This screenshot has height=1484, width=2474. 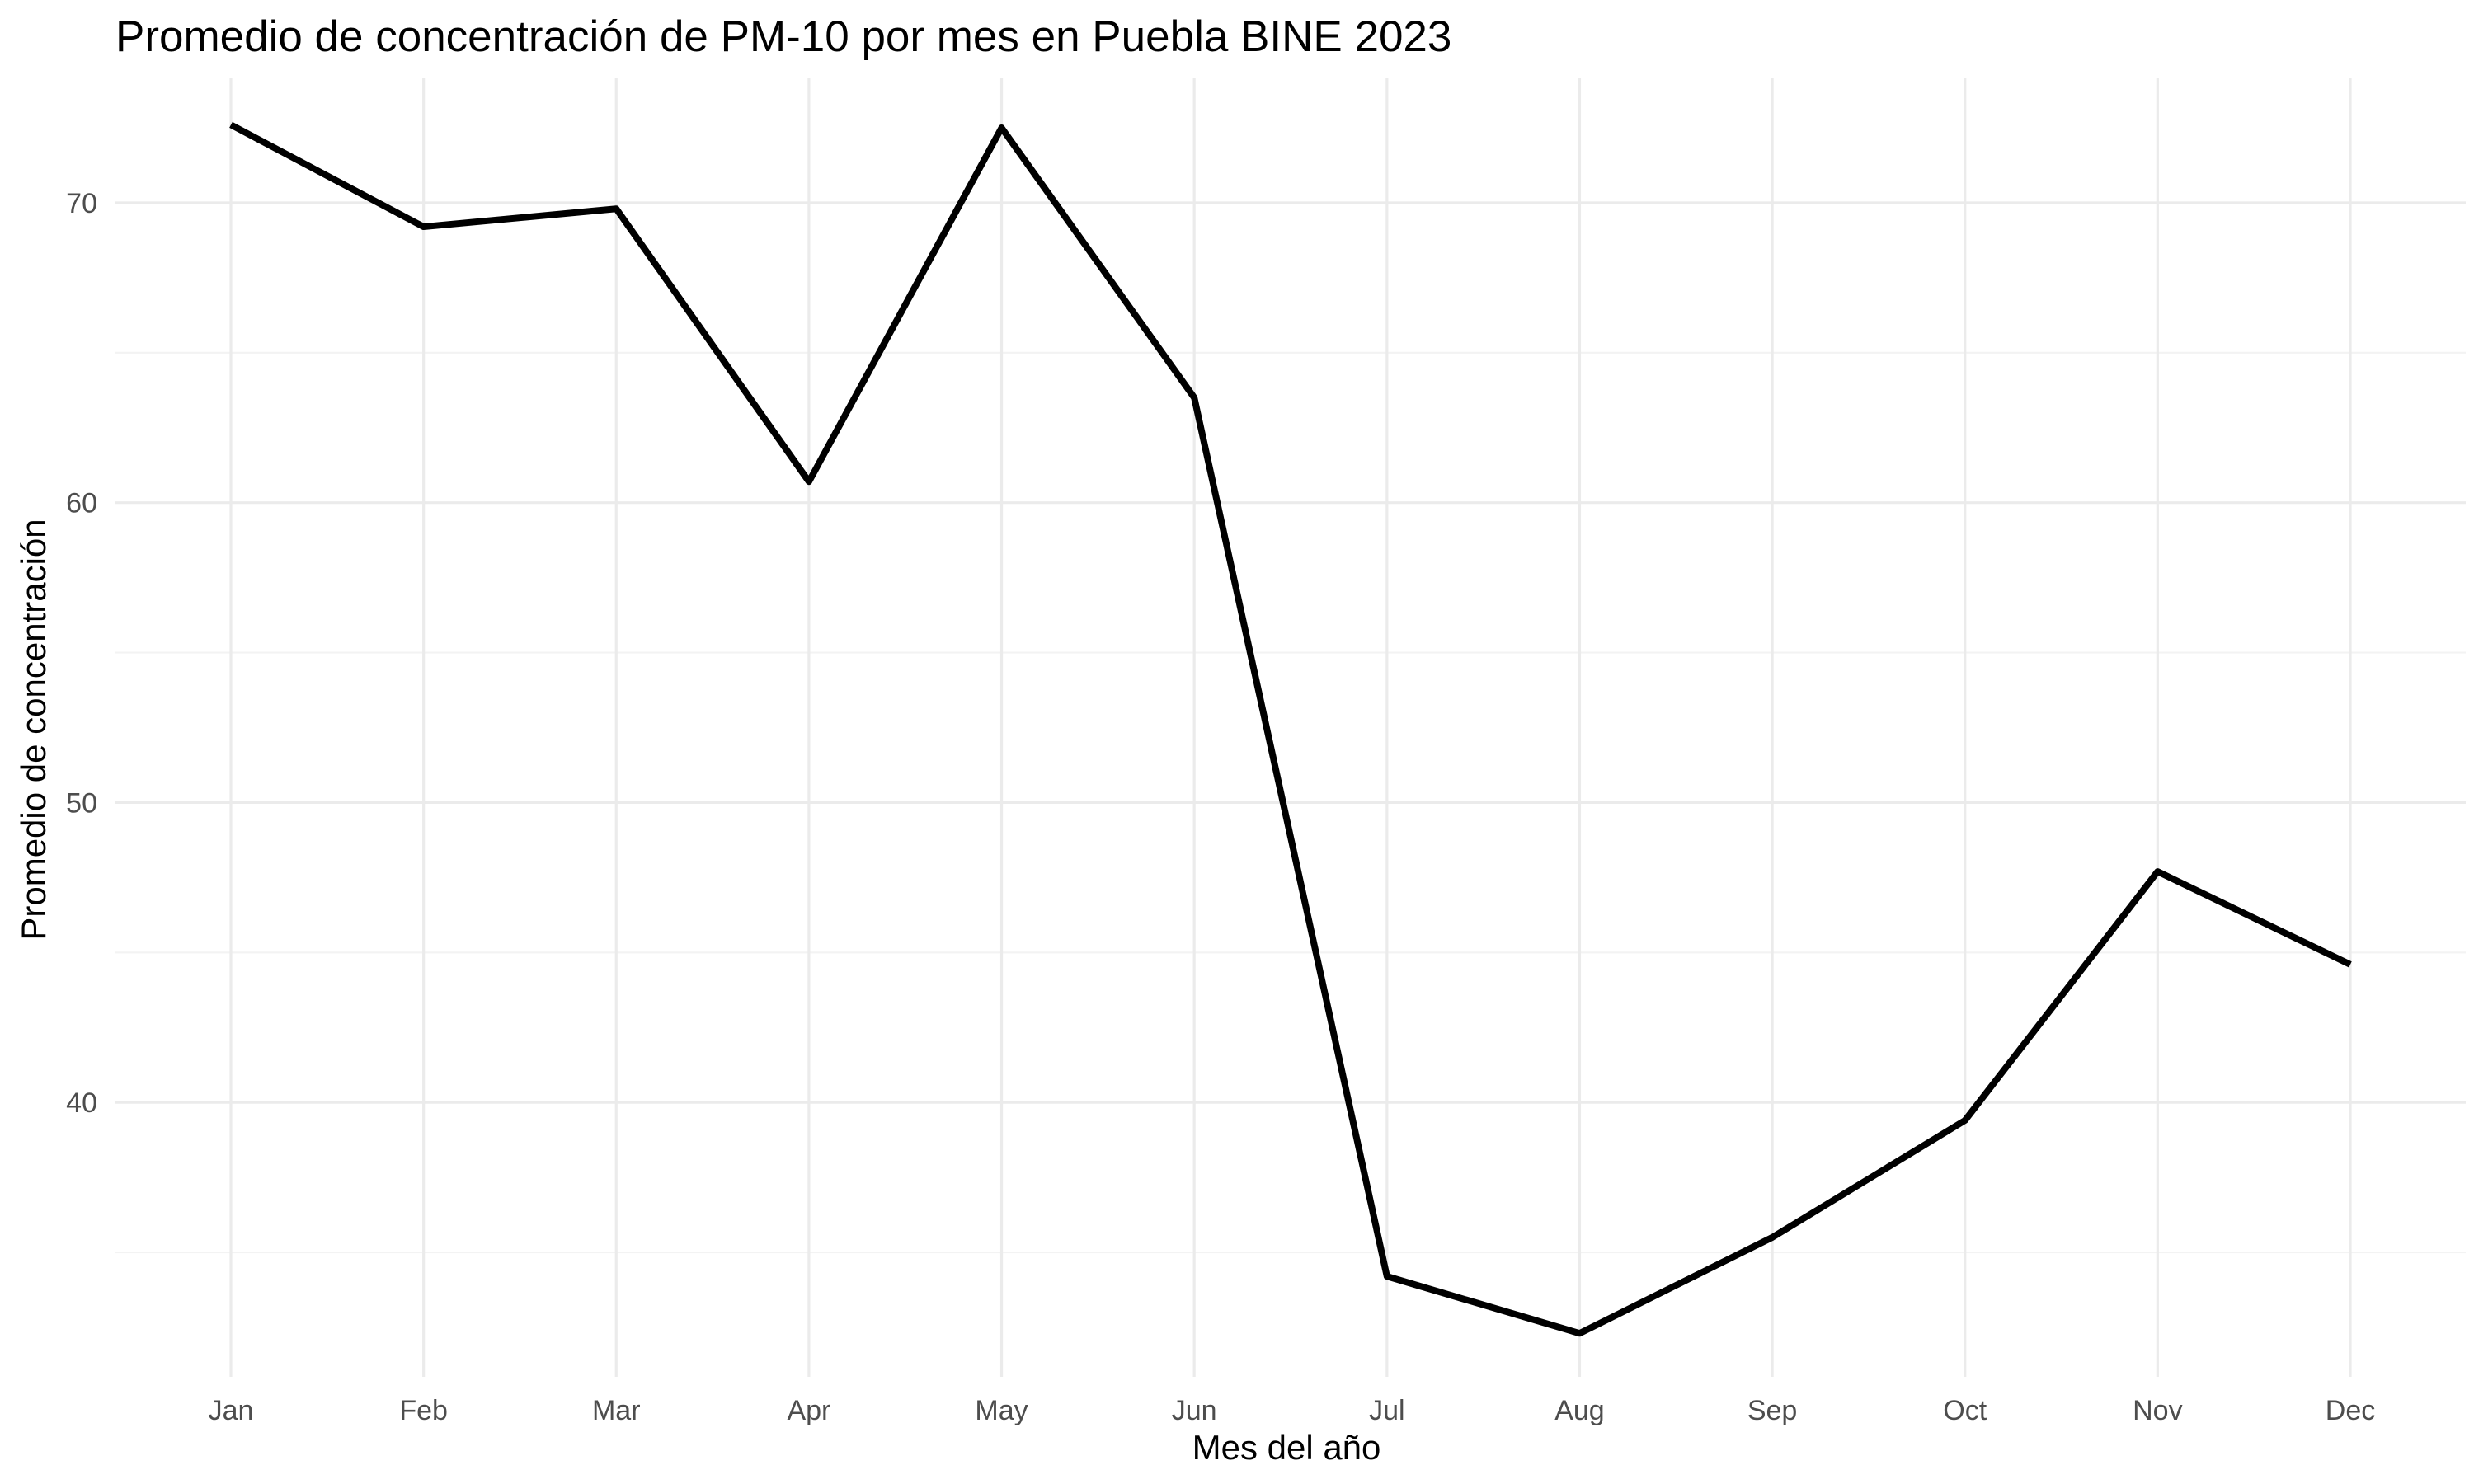 What do you see at coordinates (1292, 1410) in the screenshot?
I see `x-tick-labels: Jan Feb Mar Apr May Jun Jul Aug Sep Oct Nov Dec` at bounding box center [1292, 1410].